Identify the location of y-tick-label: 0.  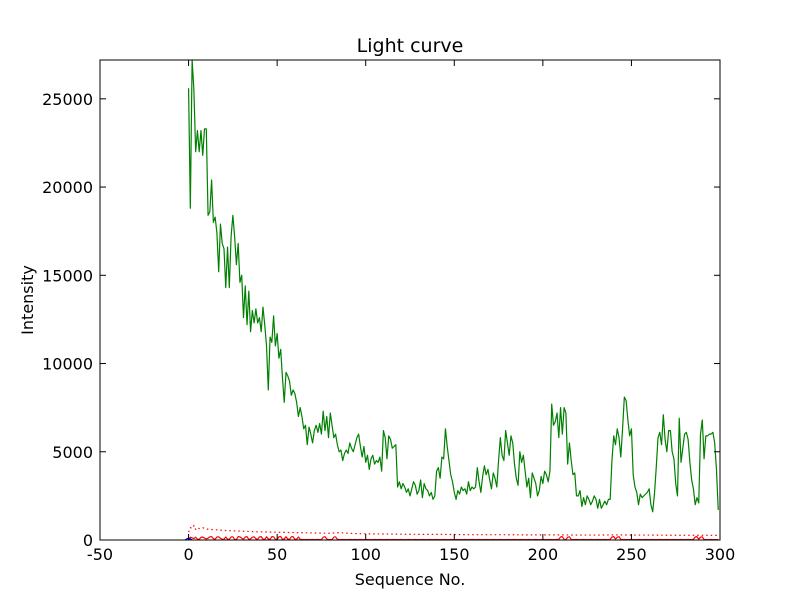
(88, 540).